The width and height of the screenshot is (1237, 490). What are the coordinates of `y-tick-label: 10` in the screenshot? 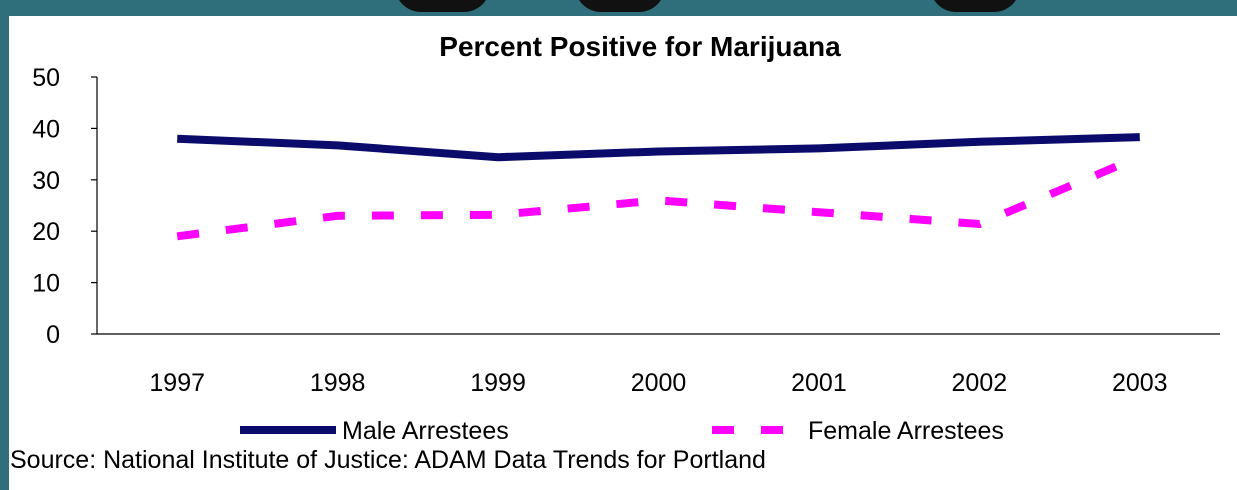 It's located at (46, 284).